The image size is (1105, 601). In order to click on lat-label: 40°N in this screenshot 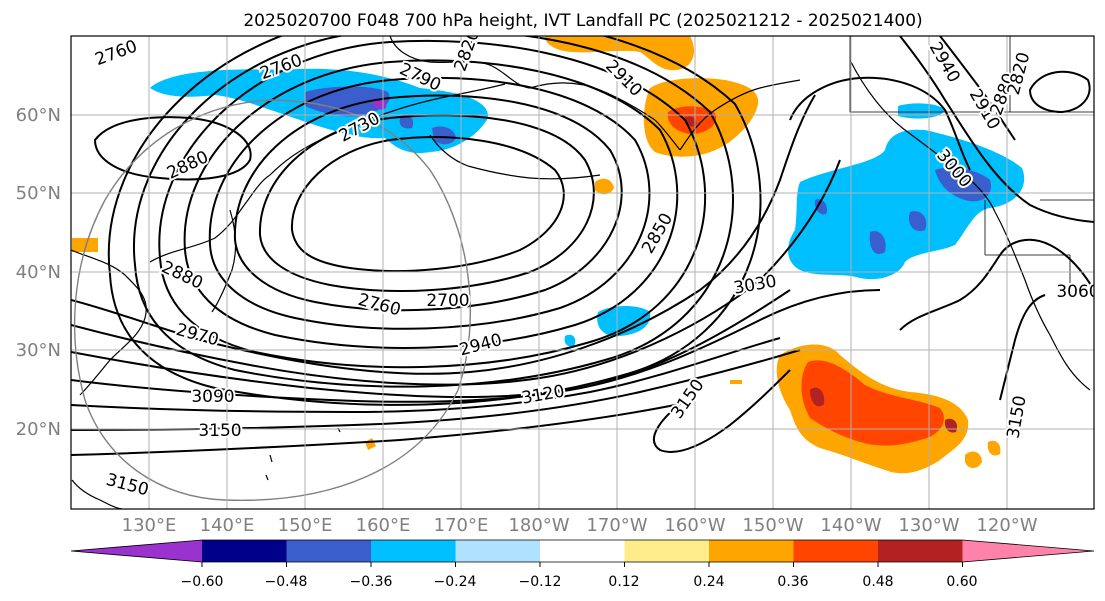, I will do `click(38, 272)`.